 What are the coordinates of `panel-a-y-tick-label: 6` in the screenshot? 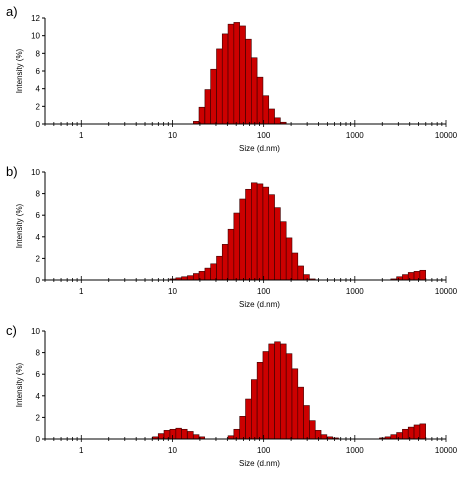 It's located at (38, 71).